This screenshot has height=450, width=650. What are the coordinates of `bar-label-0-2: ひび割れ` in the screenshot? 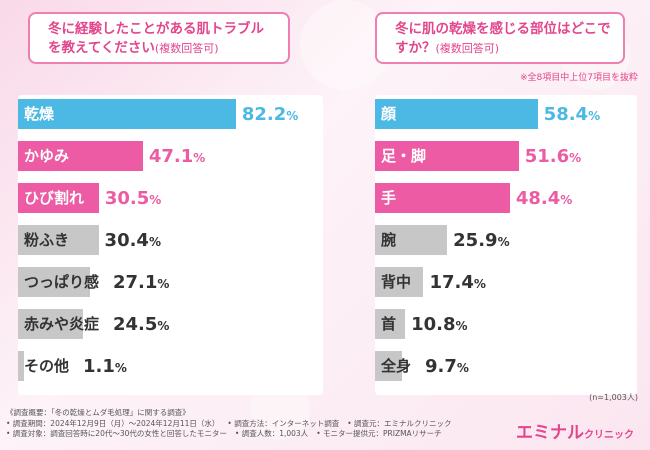 It's located at (54, 198).